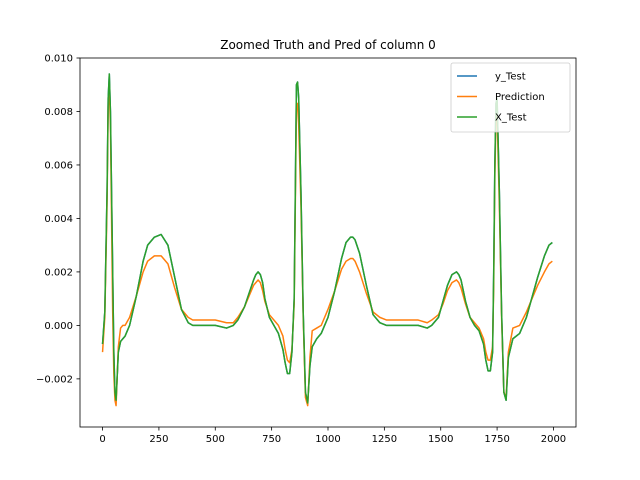 This screenshot has height=480, width=640. Describe the element at coordinates (215, 439) in the screenshot. I see `x-tick-label: 500` at that location.